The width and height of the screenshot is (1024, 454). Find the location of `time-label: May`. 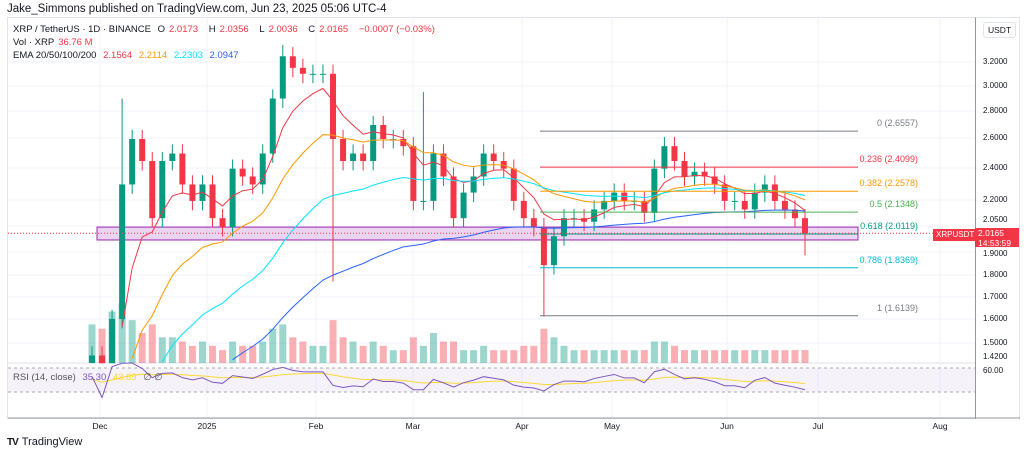

time-label: May is located at coordinates (612, 426).